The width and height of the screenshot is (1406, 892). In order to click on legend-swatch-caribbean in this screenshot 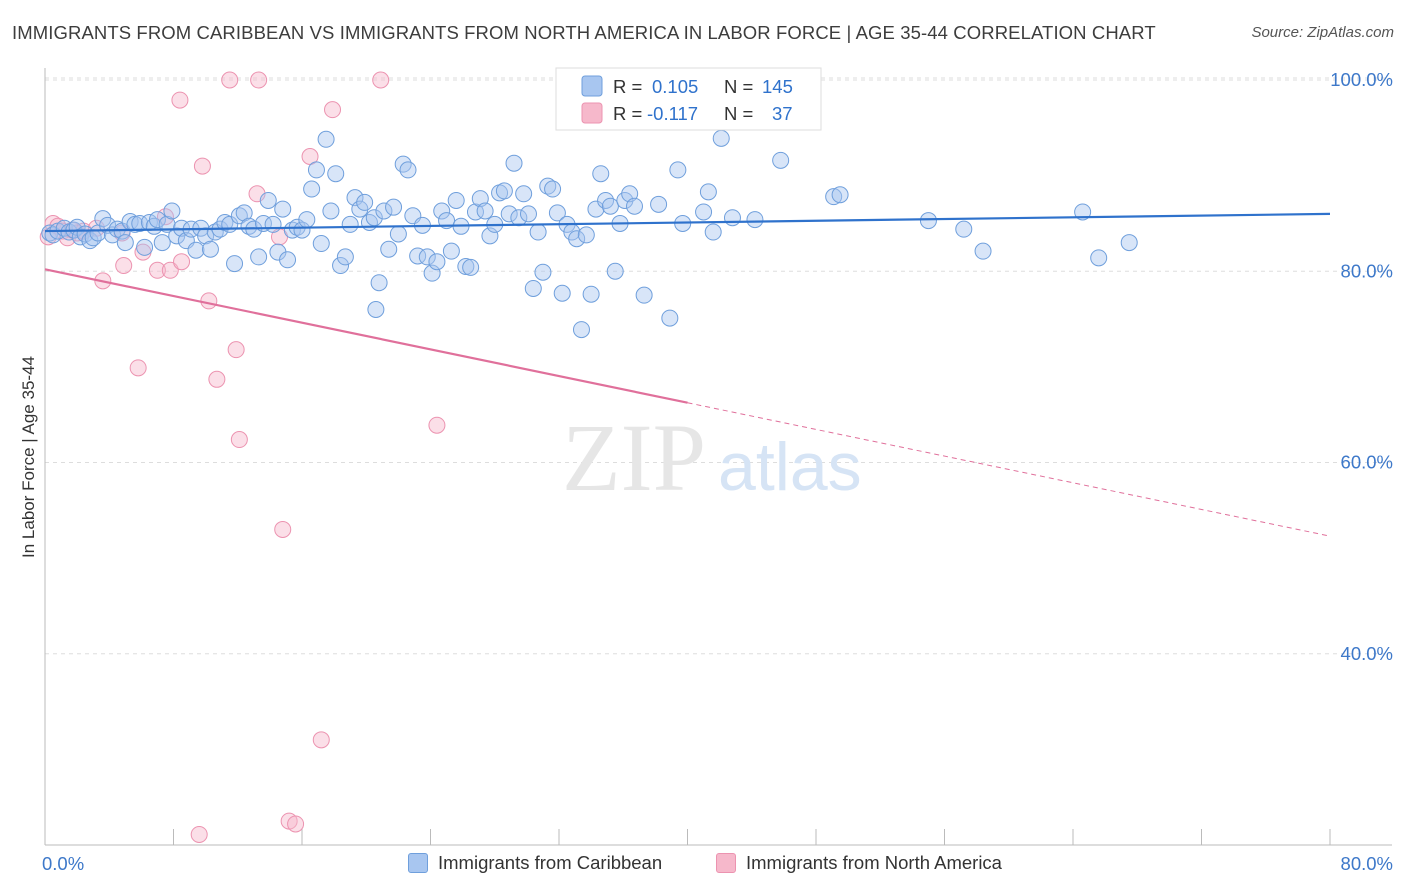, I will do `click(592, 86)`.